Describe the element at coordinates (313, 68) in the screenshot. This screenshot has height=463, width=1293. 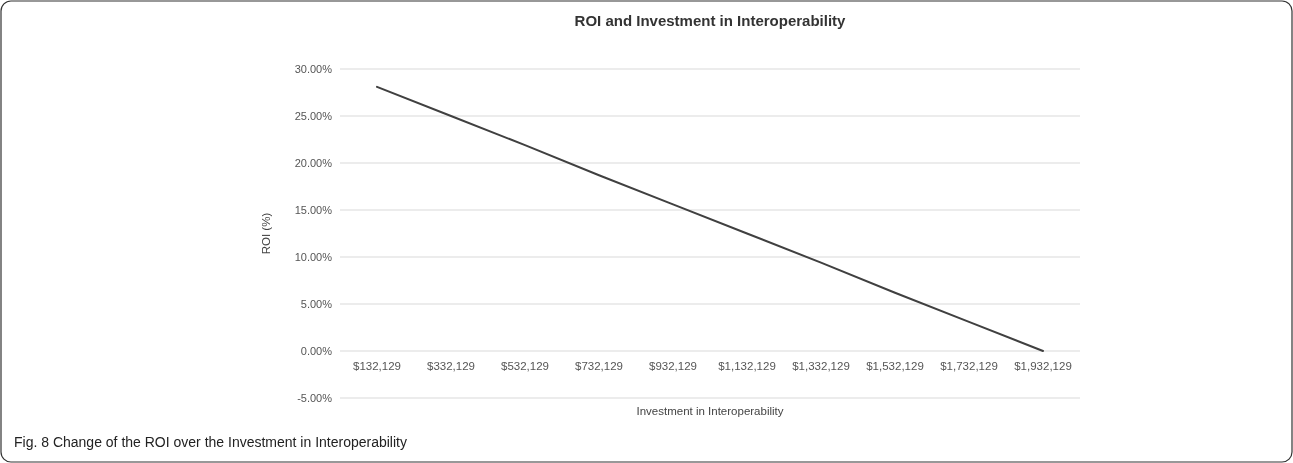
I see `y-tick-label: 30.00%` at that location.